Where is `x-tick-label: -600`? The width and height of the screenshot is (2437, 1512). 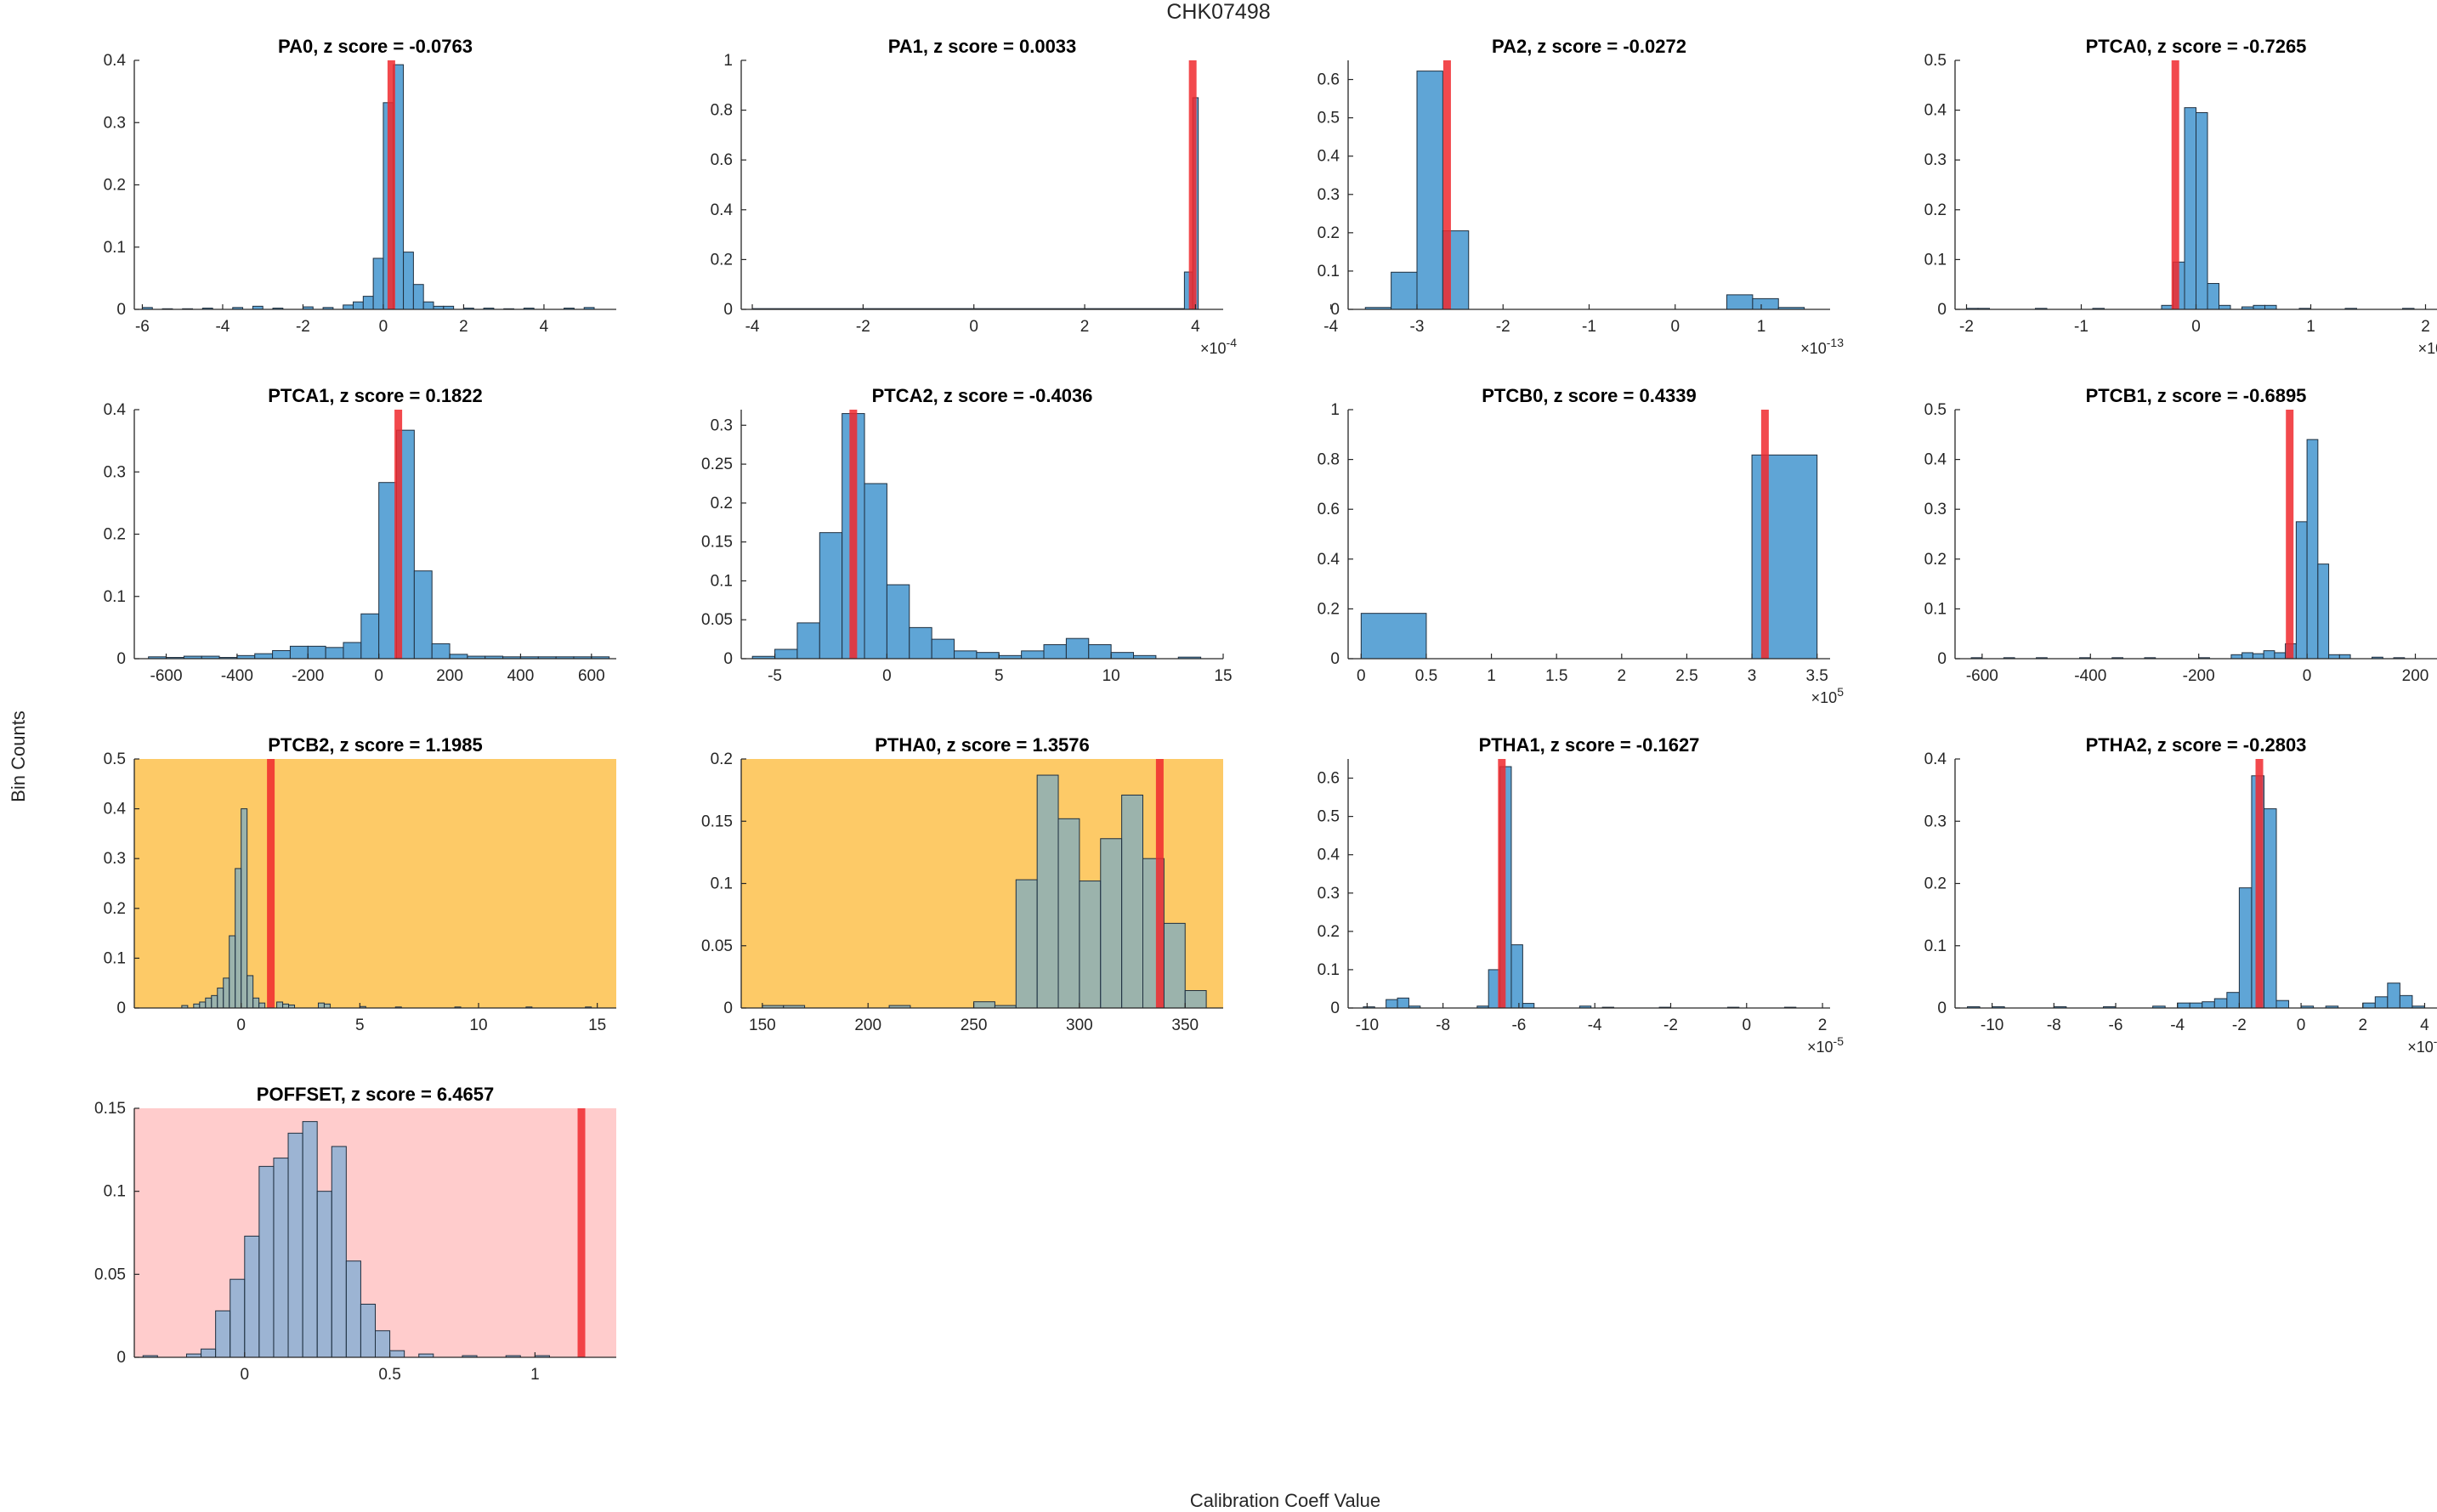 x-tick-label: -600 is located at coordinates (1982, 676).